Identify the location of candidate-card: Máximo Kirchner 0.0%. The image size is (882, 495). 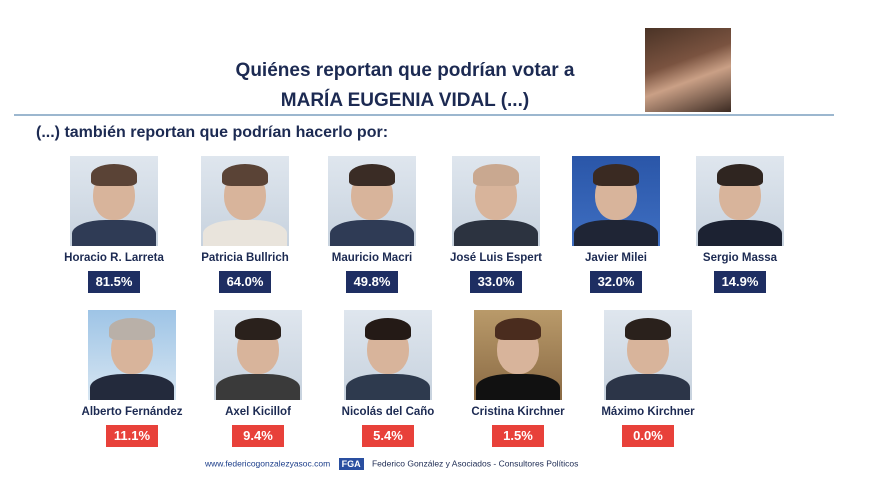
(648, 378).